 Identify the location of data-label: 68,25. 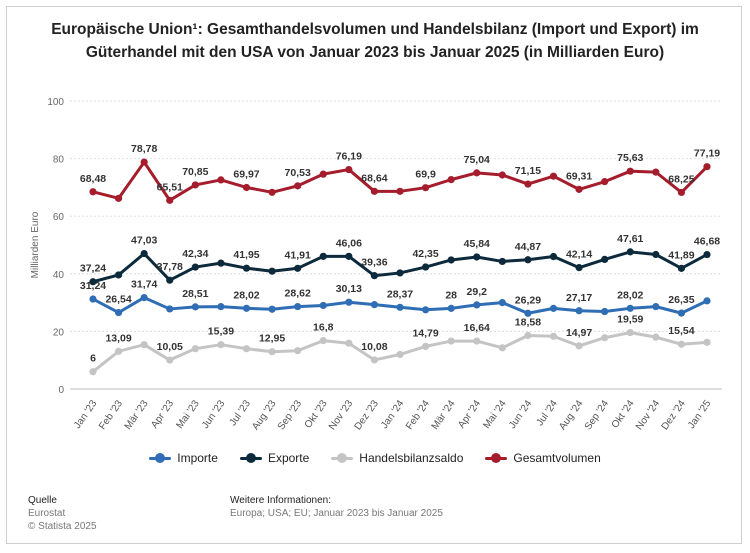
(681, 179).